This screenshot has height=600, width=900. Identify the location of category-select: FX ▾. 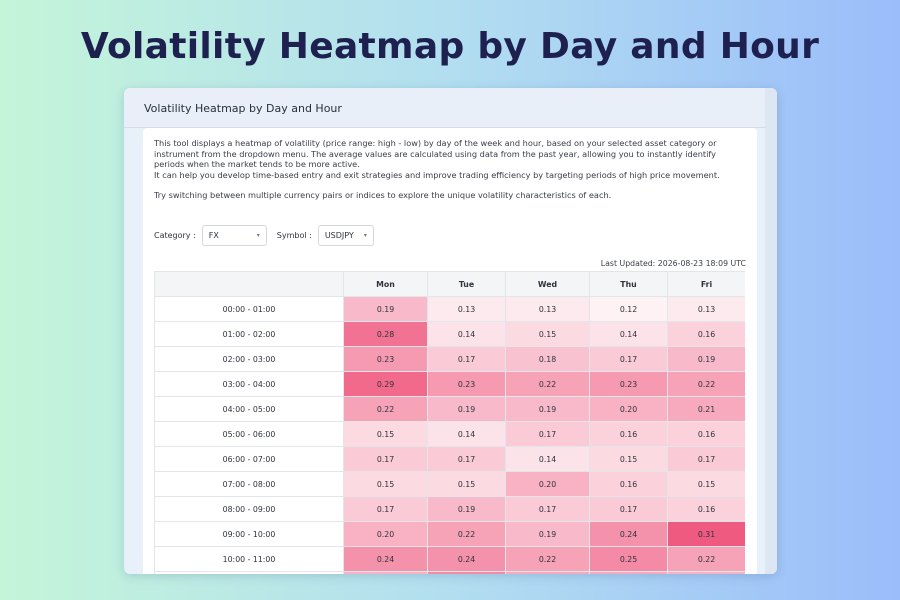
(234, 235).